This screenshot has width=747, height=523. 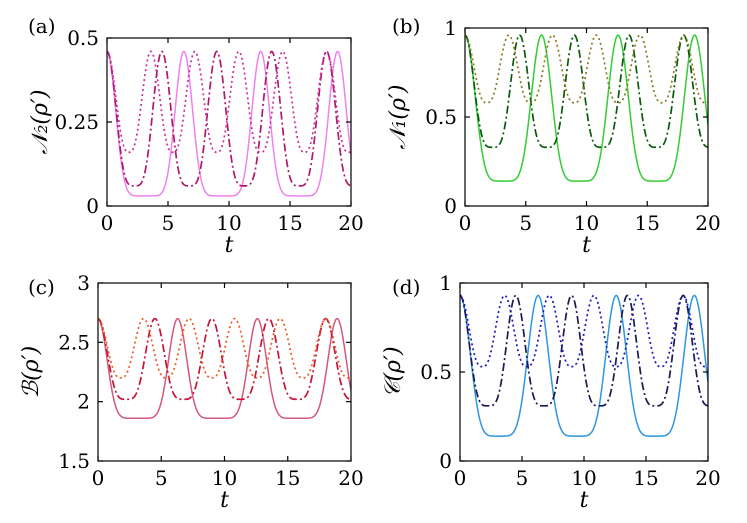 What do you see at coordinates (398, 117) in the screenshot?
I see `y-axis-label: 𝒩₁(ρ′)` at bounding box center [398, 117].